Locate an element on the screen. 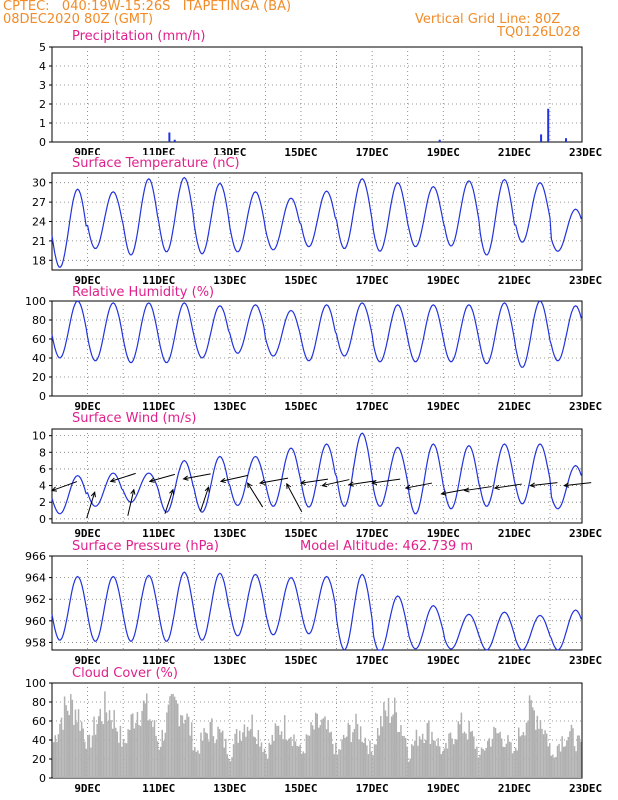  pressure-xtick-label: 9DEC is located at coordinates (87, 660).